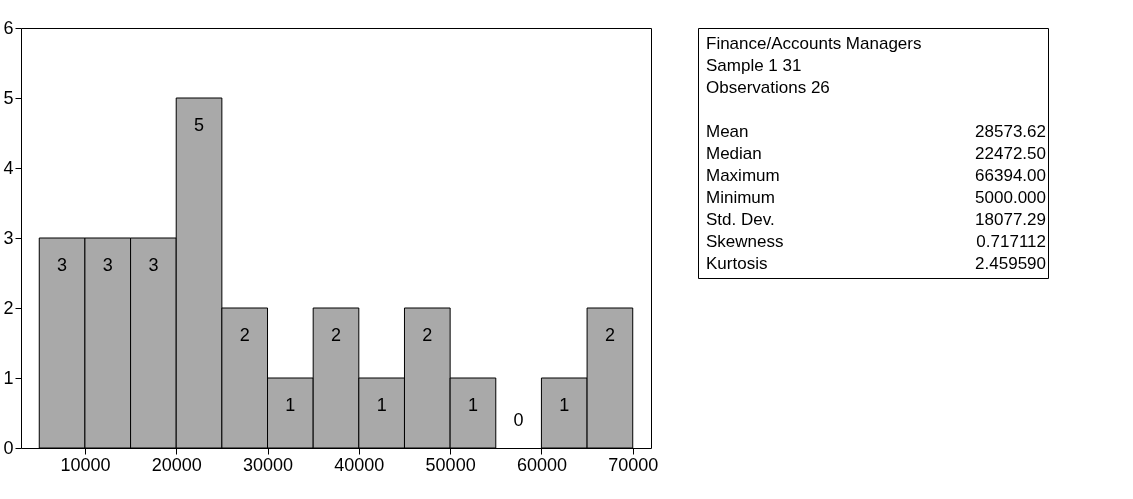  What do you see at coordinates (8, 447) in the screenshot?
I see `y-tick-label: 0` at bounding box center [8, 447].